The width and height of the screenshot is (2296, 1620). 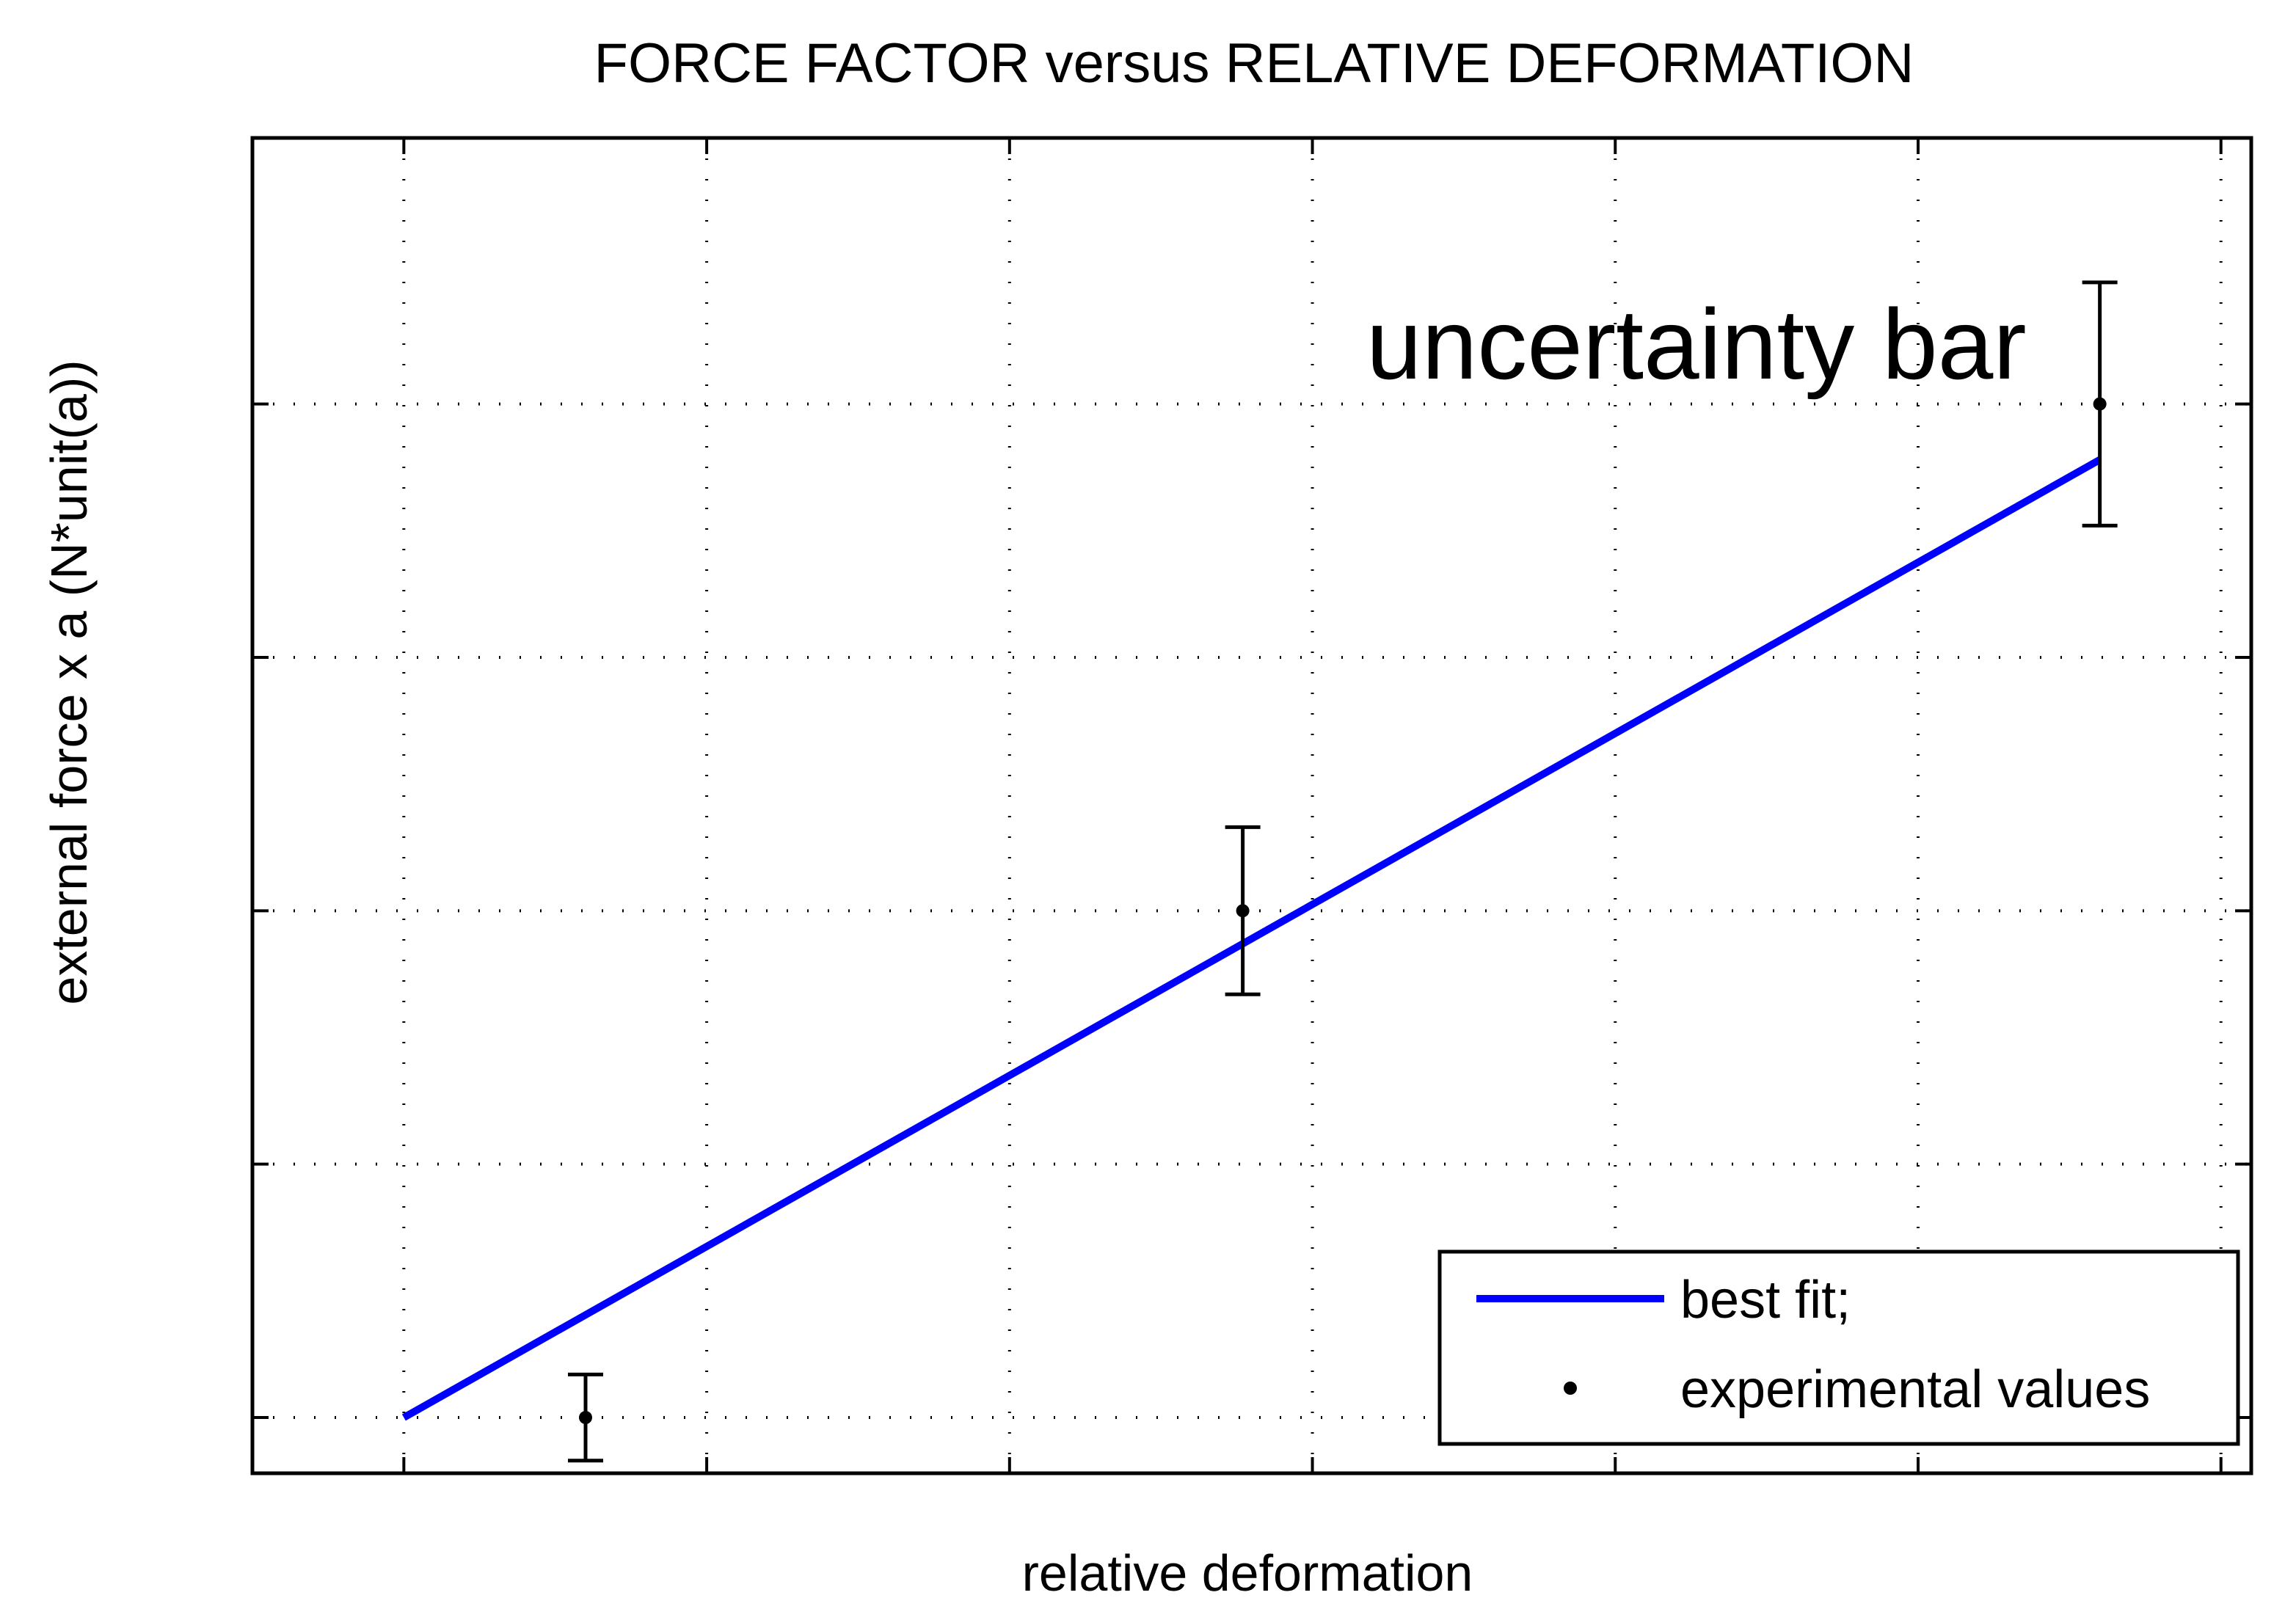 What do you see at coordinates (1254, 63) in the screenshot?
I see `chart-title: FORCE FACTOR versus RELATIVE DEFORMATION` at bounding box center [1254, 63].